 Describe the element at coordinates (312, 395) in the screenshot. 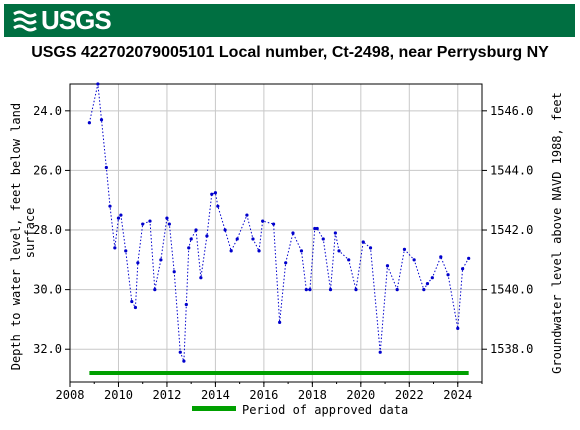

I see `tick-label-x: 2018` at that location.